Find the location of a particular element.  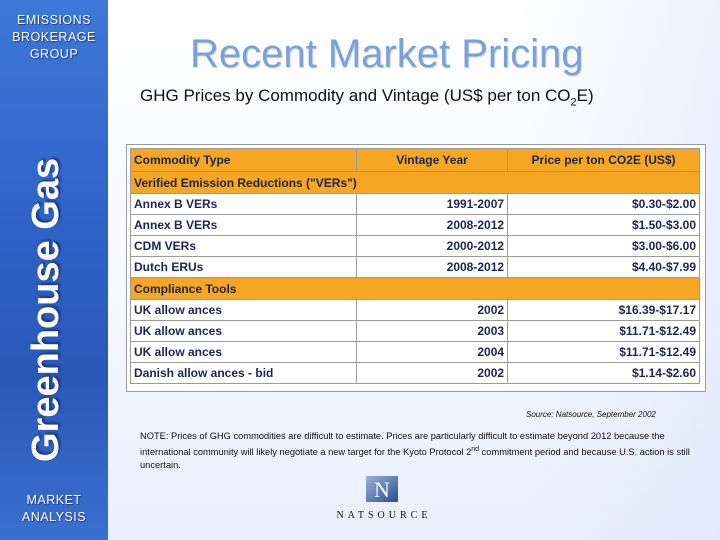

section-row-compliance: Compliance Tools is located at coordinates (415, 288).